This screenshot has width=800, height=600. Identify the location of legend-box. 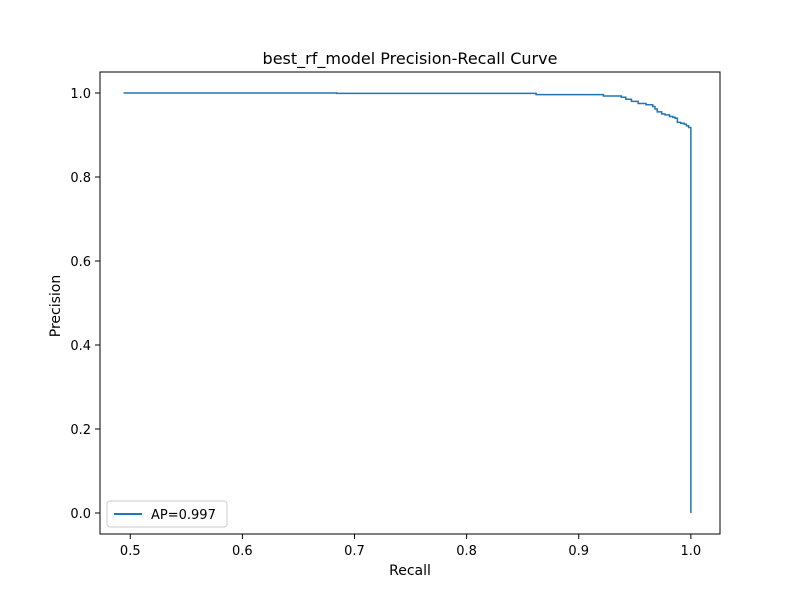
(167, 514).